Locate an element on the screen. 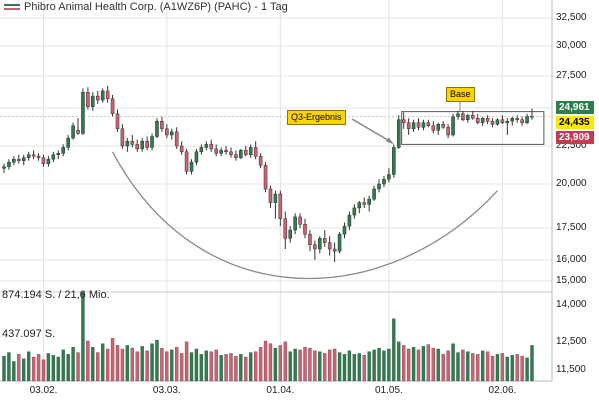  volume-tick-label: 12,500 is located at coordinates (571, 341).